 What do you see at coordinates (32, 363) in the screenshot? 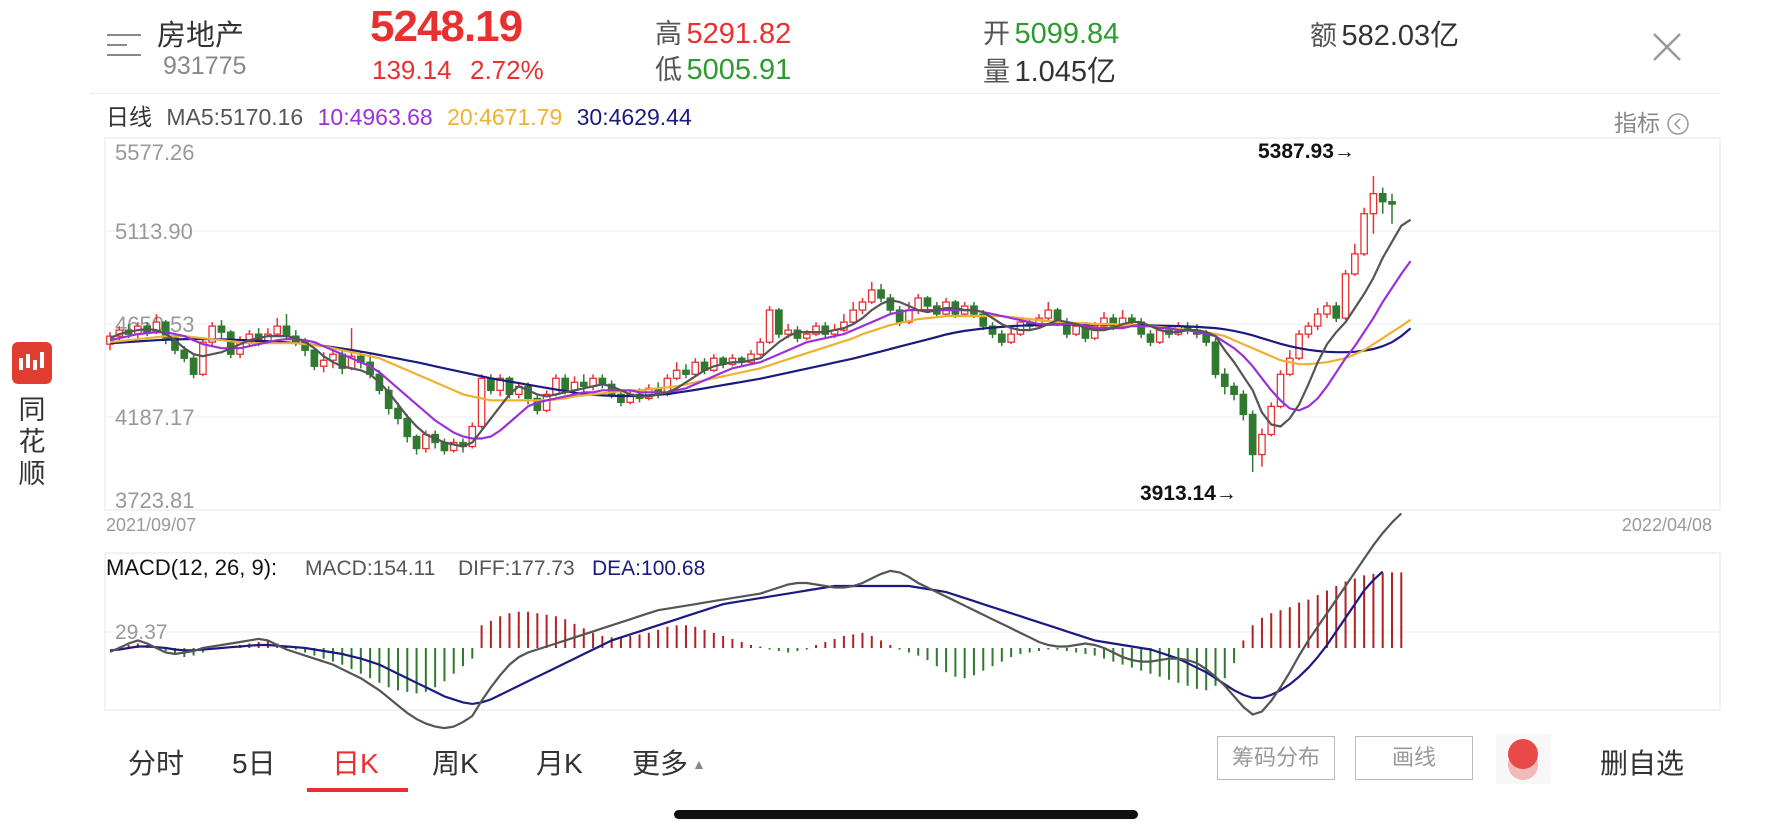
I see `brand-logo-icon` at bounding box center [32, 363].